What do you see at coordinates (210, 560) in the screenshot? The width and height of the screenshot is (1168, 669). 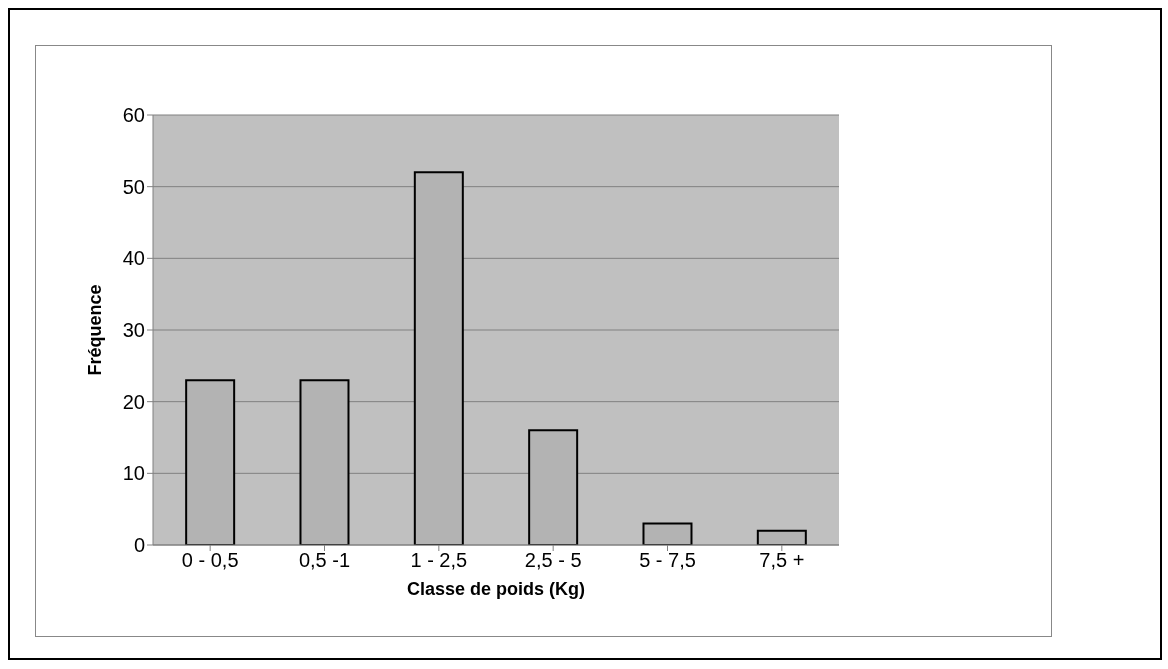 I see `x-tick-label: 0 - 0,5` at bounding box center [210, 560].